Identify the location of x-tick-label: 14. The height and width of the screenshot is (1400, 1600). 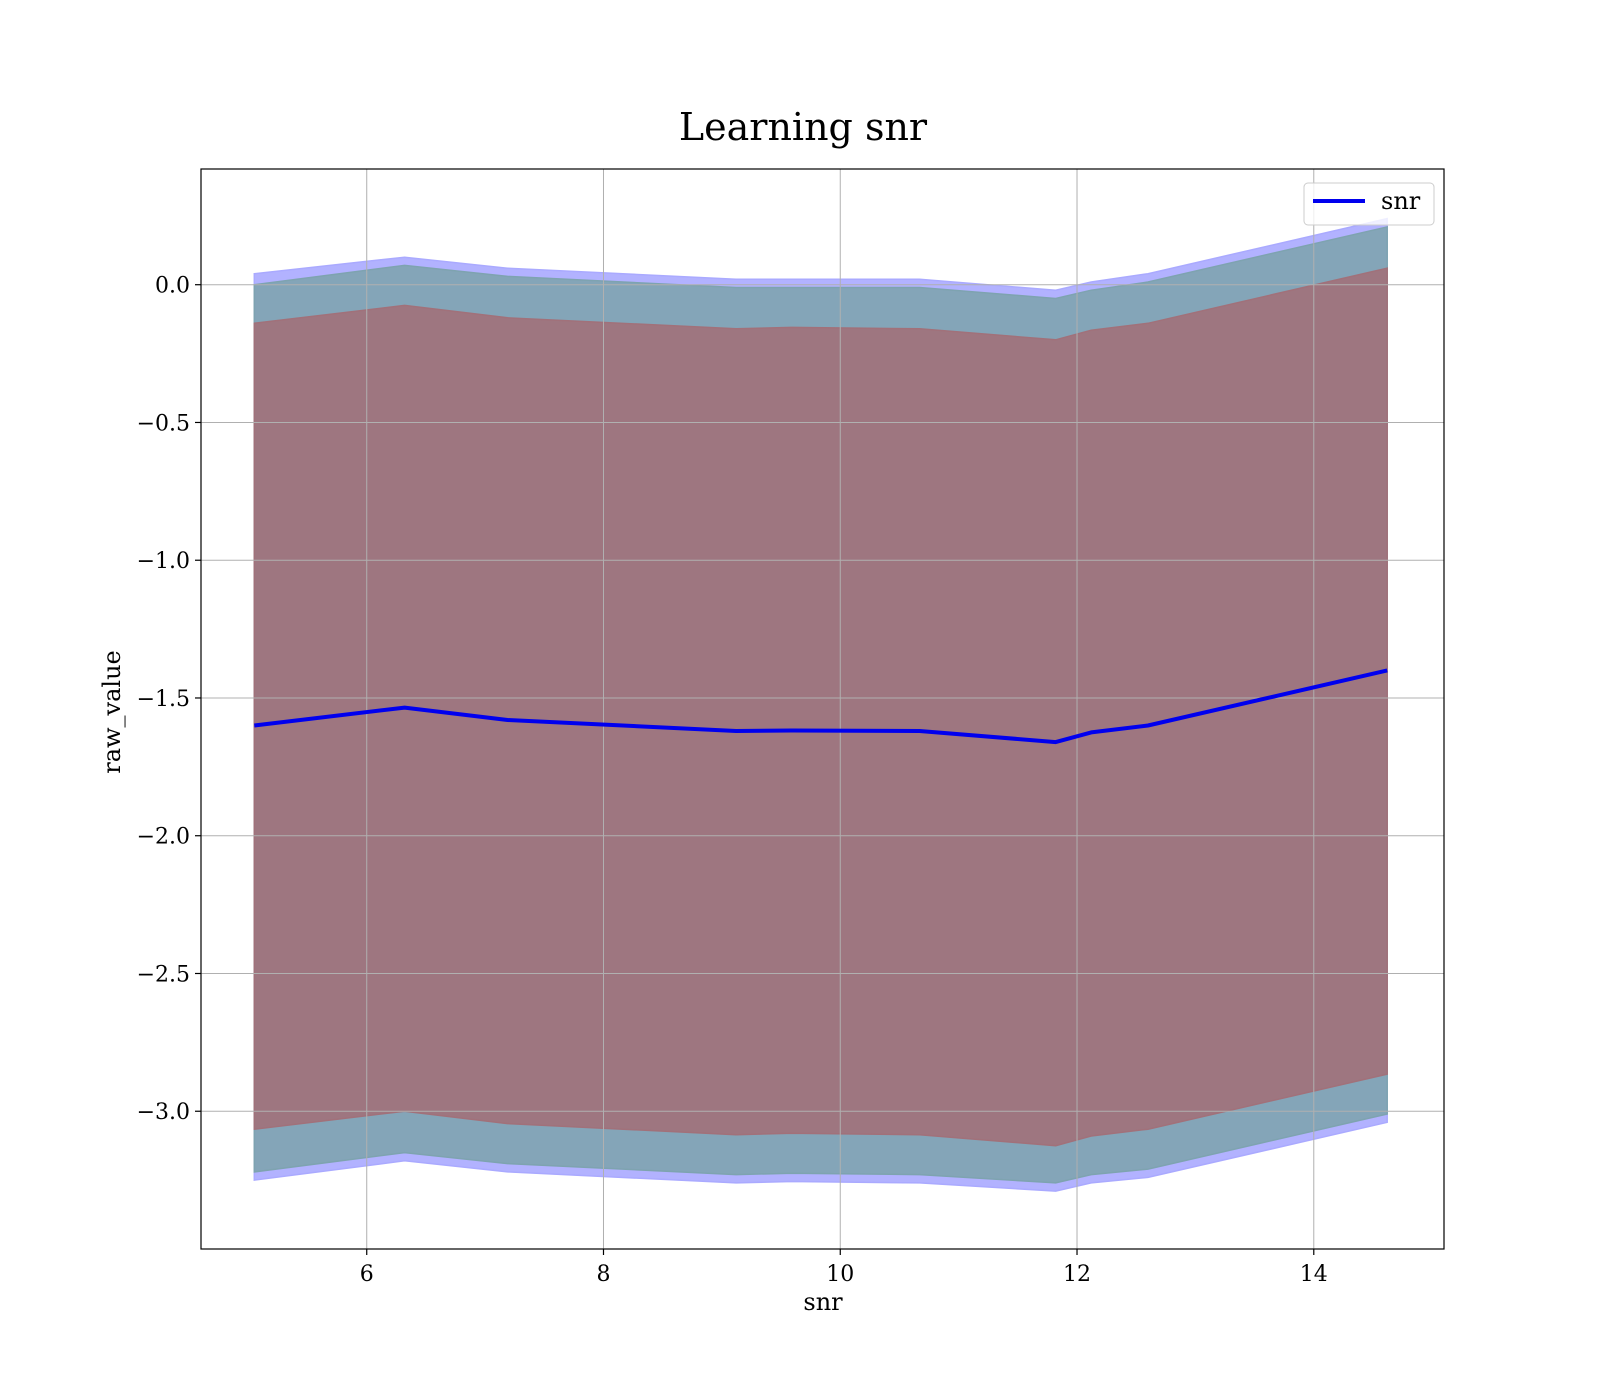
(1314, 1274).